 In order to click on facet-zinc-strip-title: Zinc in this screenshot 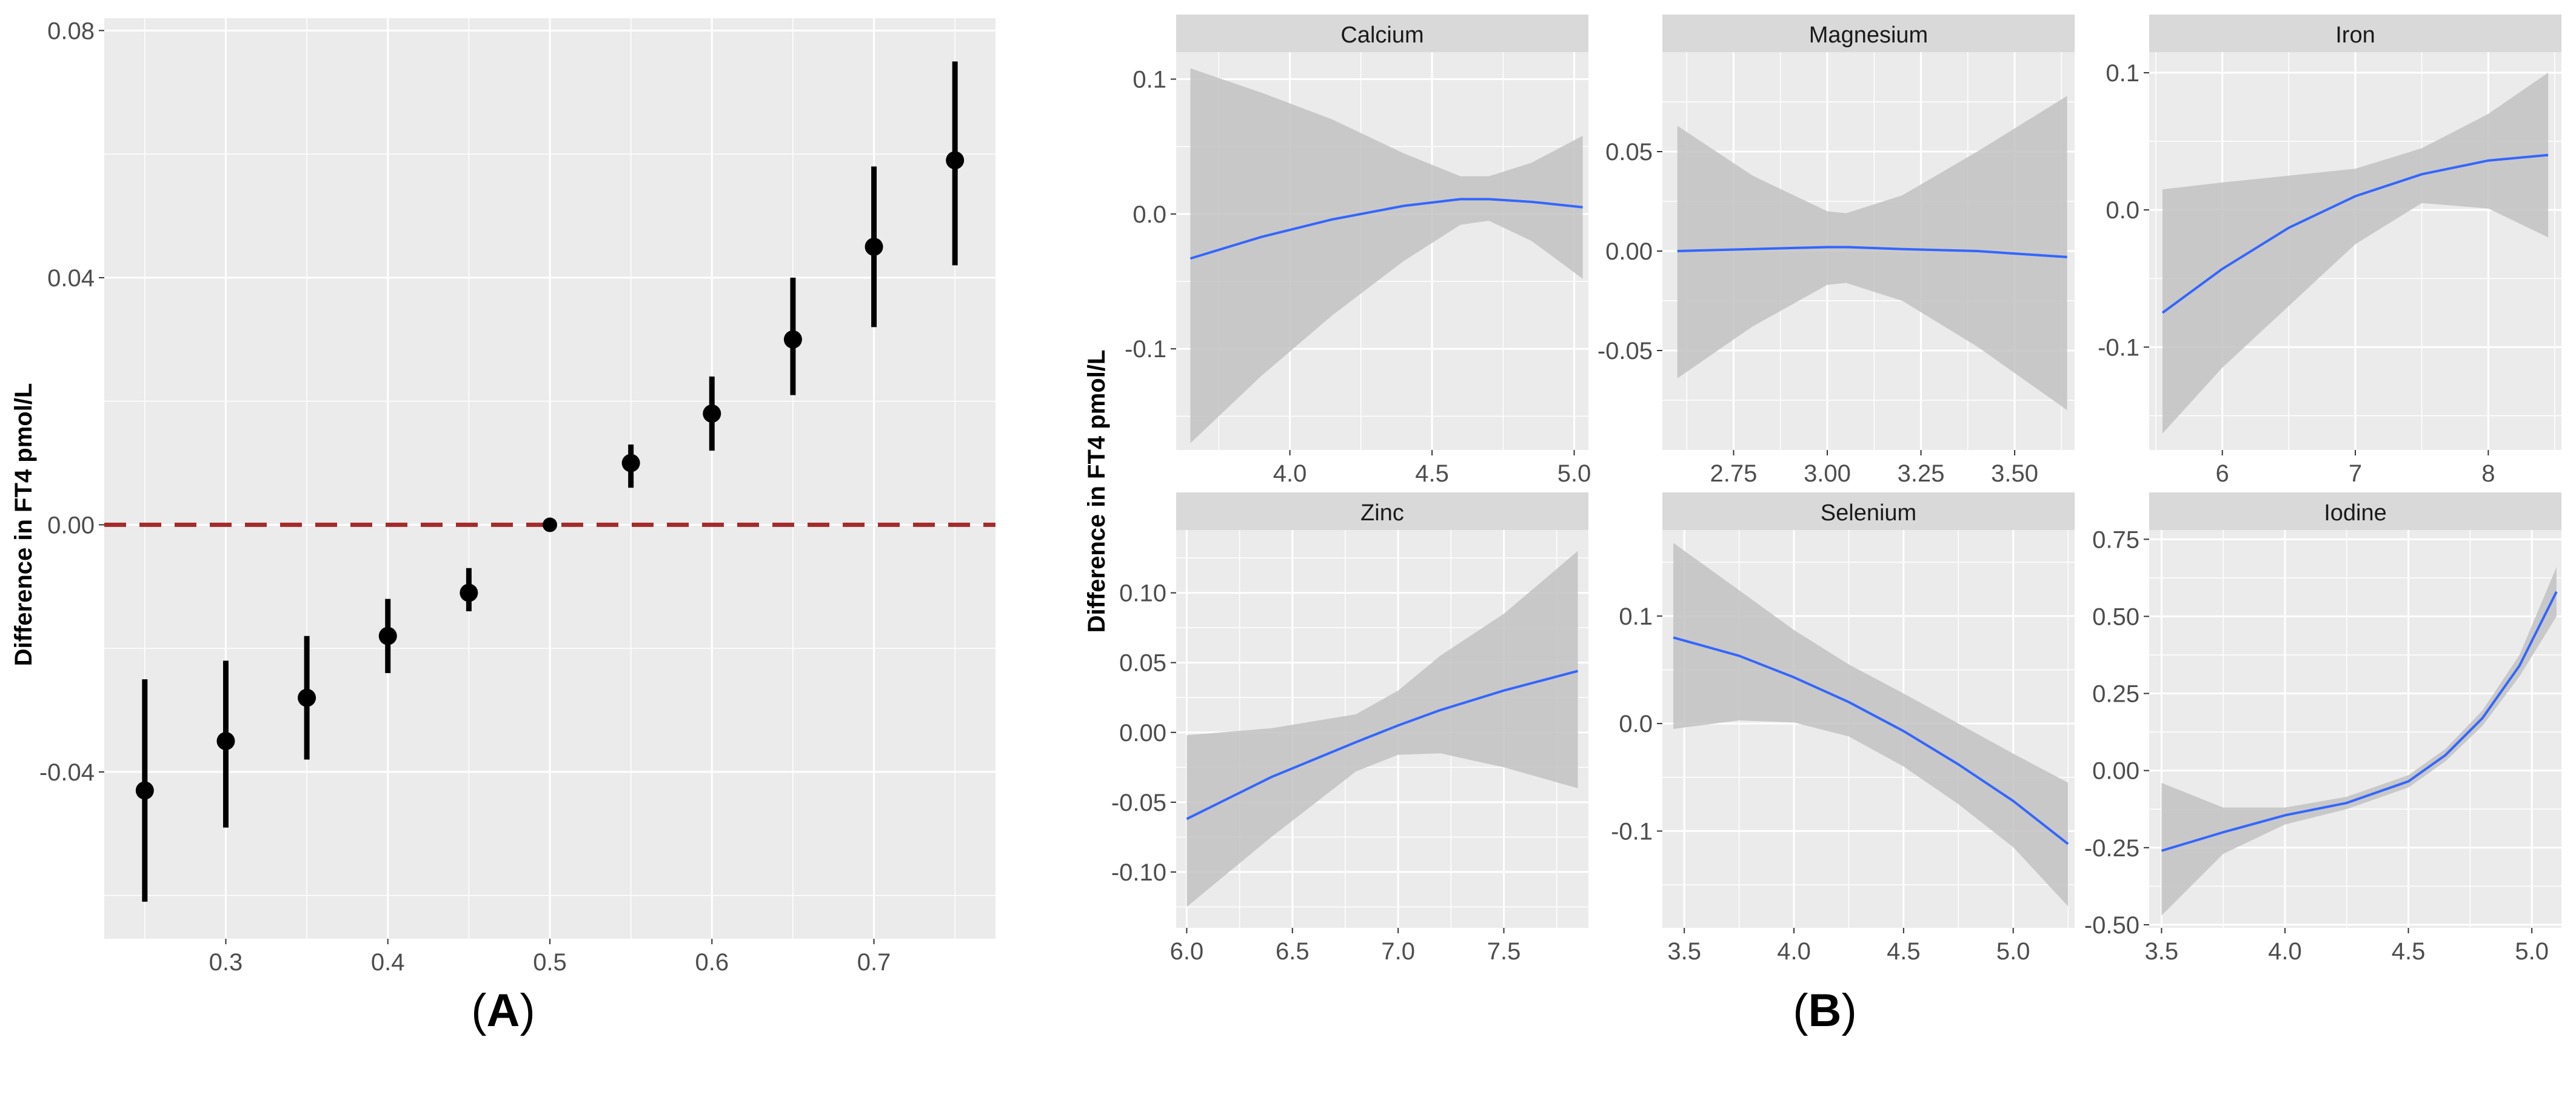, I will do `click(1382, 513)`.